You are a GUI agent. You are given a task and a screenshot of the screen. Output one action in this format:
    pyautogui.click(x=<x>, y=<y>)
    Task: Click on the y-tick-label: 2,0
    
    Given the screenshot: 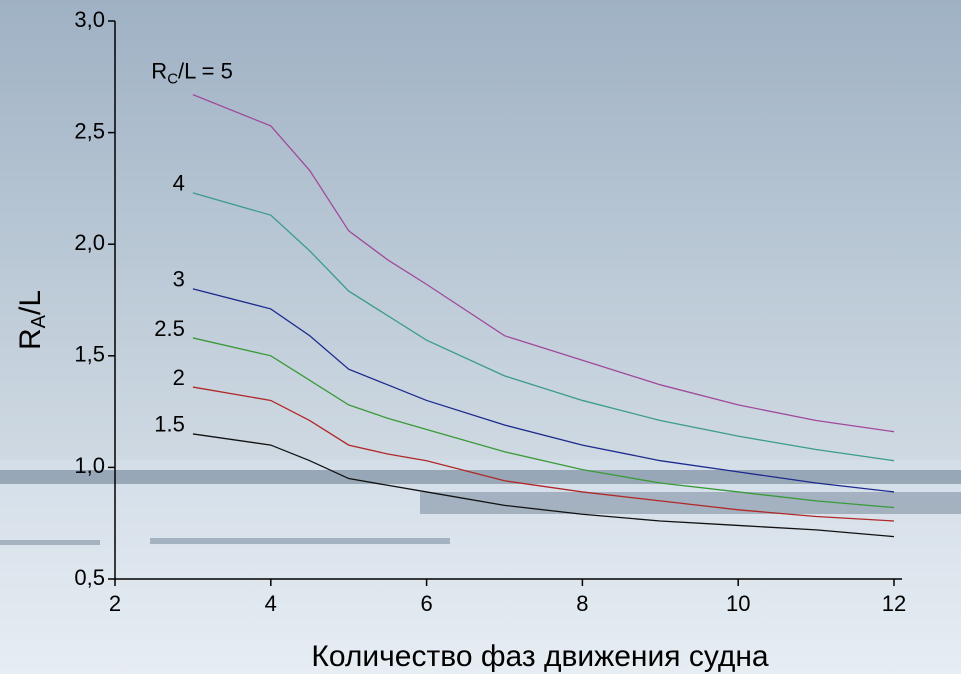 What is the action you would take?
    pyautogui.click(x=89, y=242)
    